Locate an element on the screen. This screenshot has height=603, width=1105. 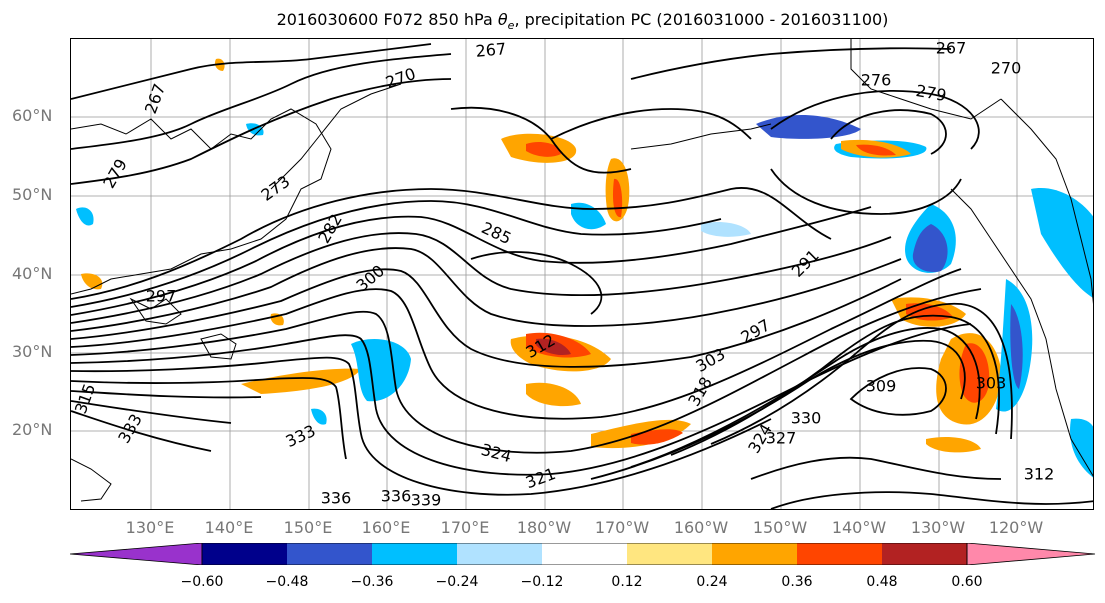
lon-label-180w: 180°W is located at coordinates (544, 527).